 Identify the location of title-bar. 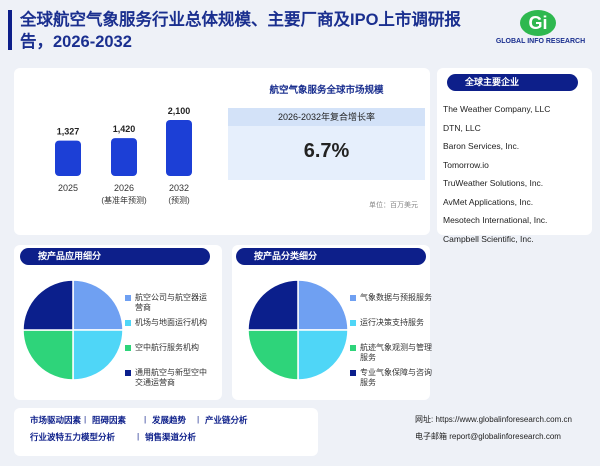
(10, 30).